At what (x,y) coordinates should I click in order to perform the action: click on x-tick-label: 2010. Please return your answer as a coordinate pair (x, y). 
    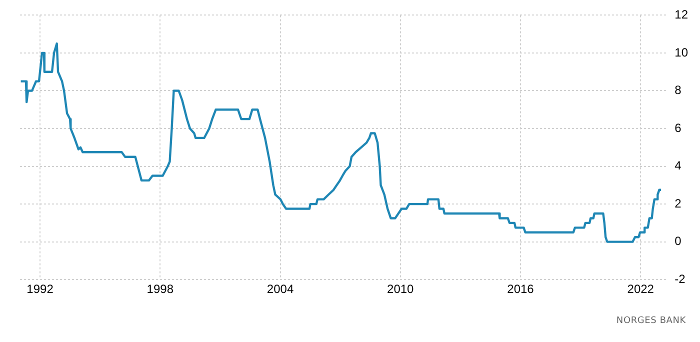
    Looking at the image, I should click on (400, 289).